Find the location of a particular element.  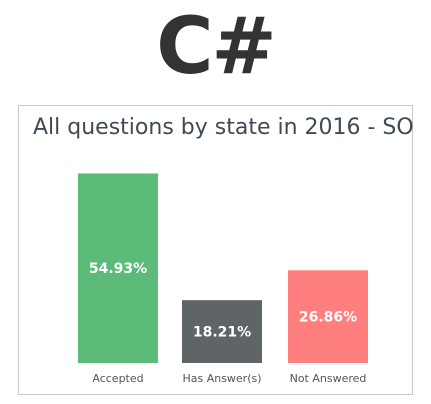

bar-data-label: 54.93% is located at coordinates (118, 269).